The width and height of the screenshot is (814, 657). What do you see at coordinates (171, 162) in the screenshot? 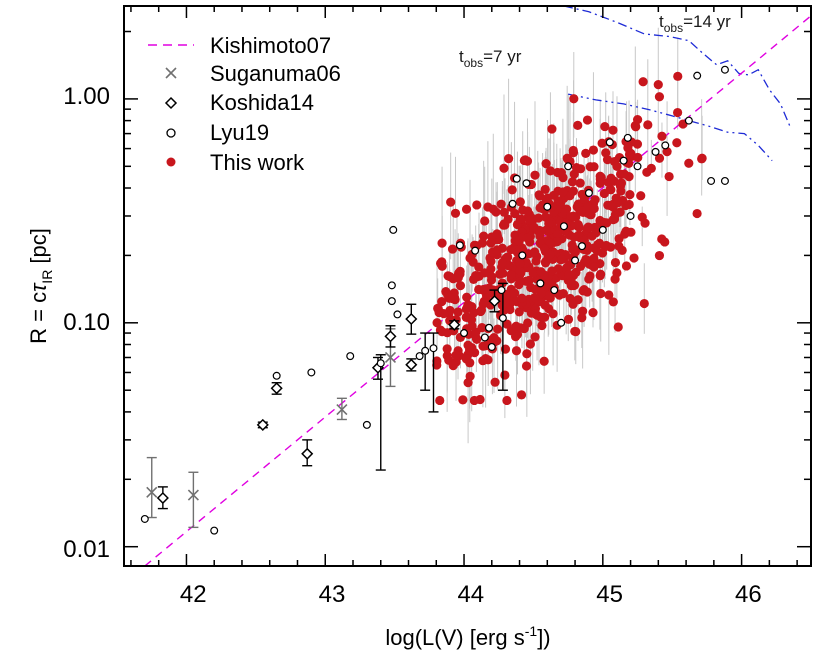
I see `legend-marker-this-work` at bounding box center [171, 162].